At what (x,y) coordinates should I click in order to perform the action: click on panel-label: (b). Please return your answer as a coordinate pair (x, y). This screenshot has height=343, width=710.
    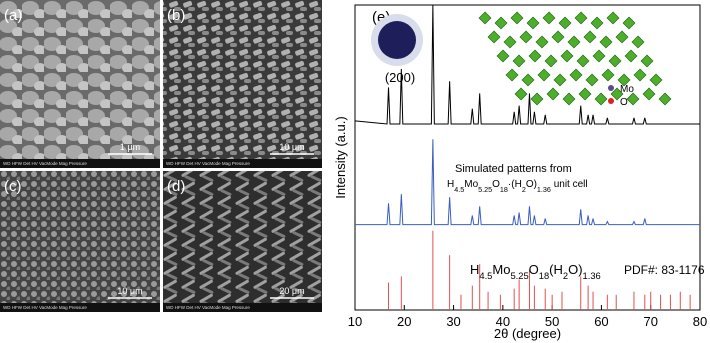
    Looking at the image, I should click on (176, 15).